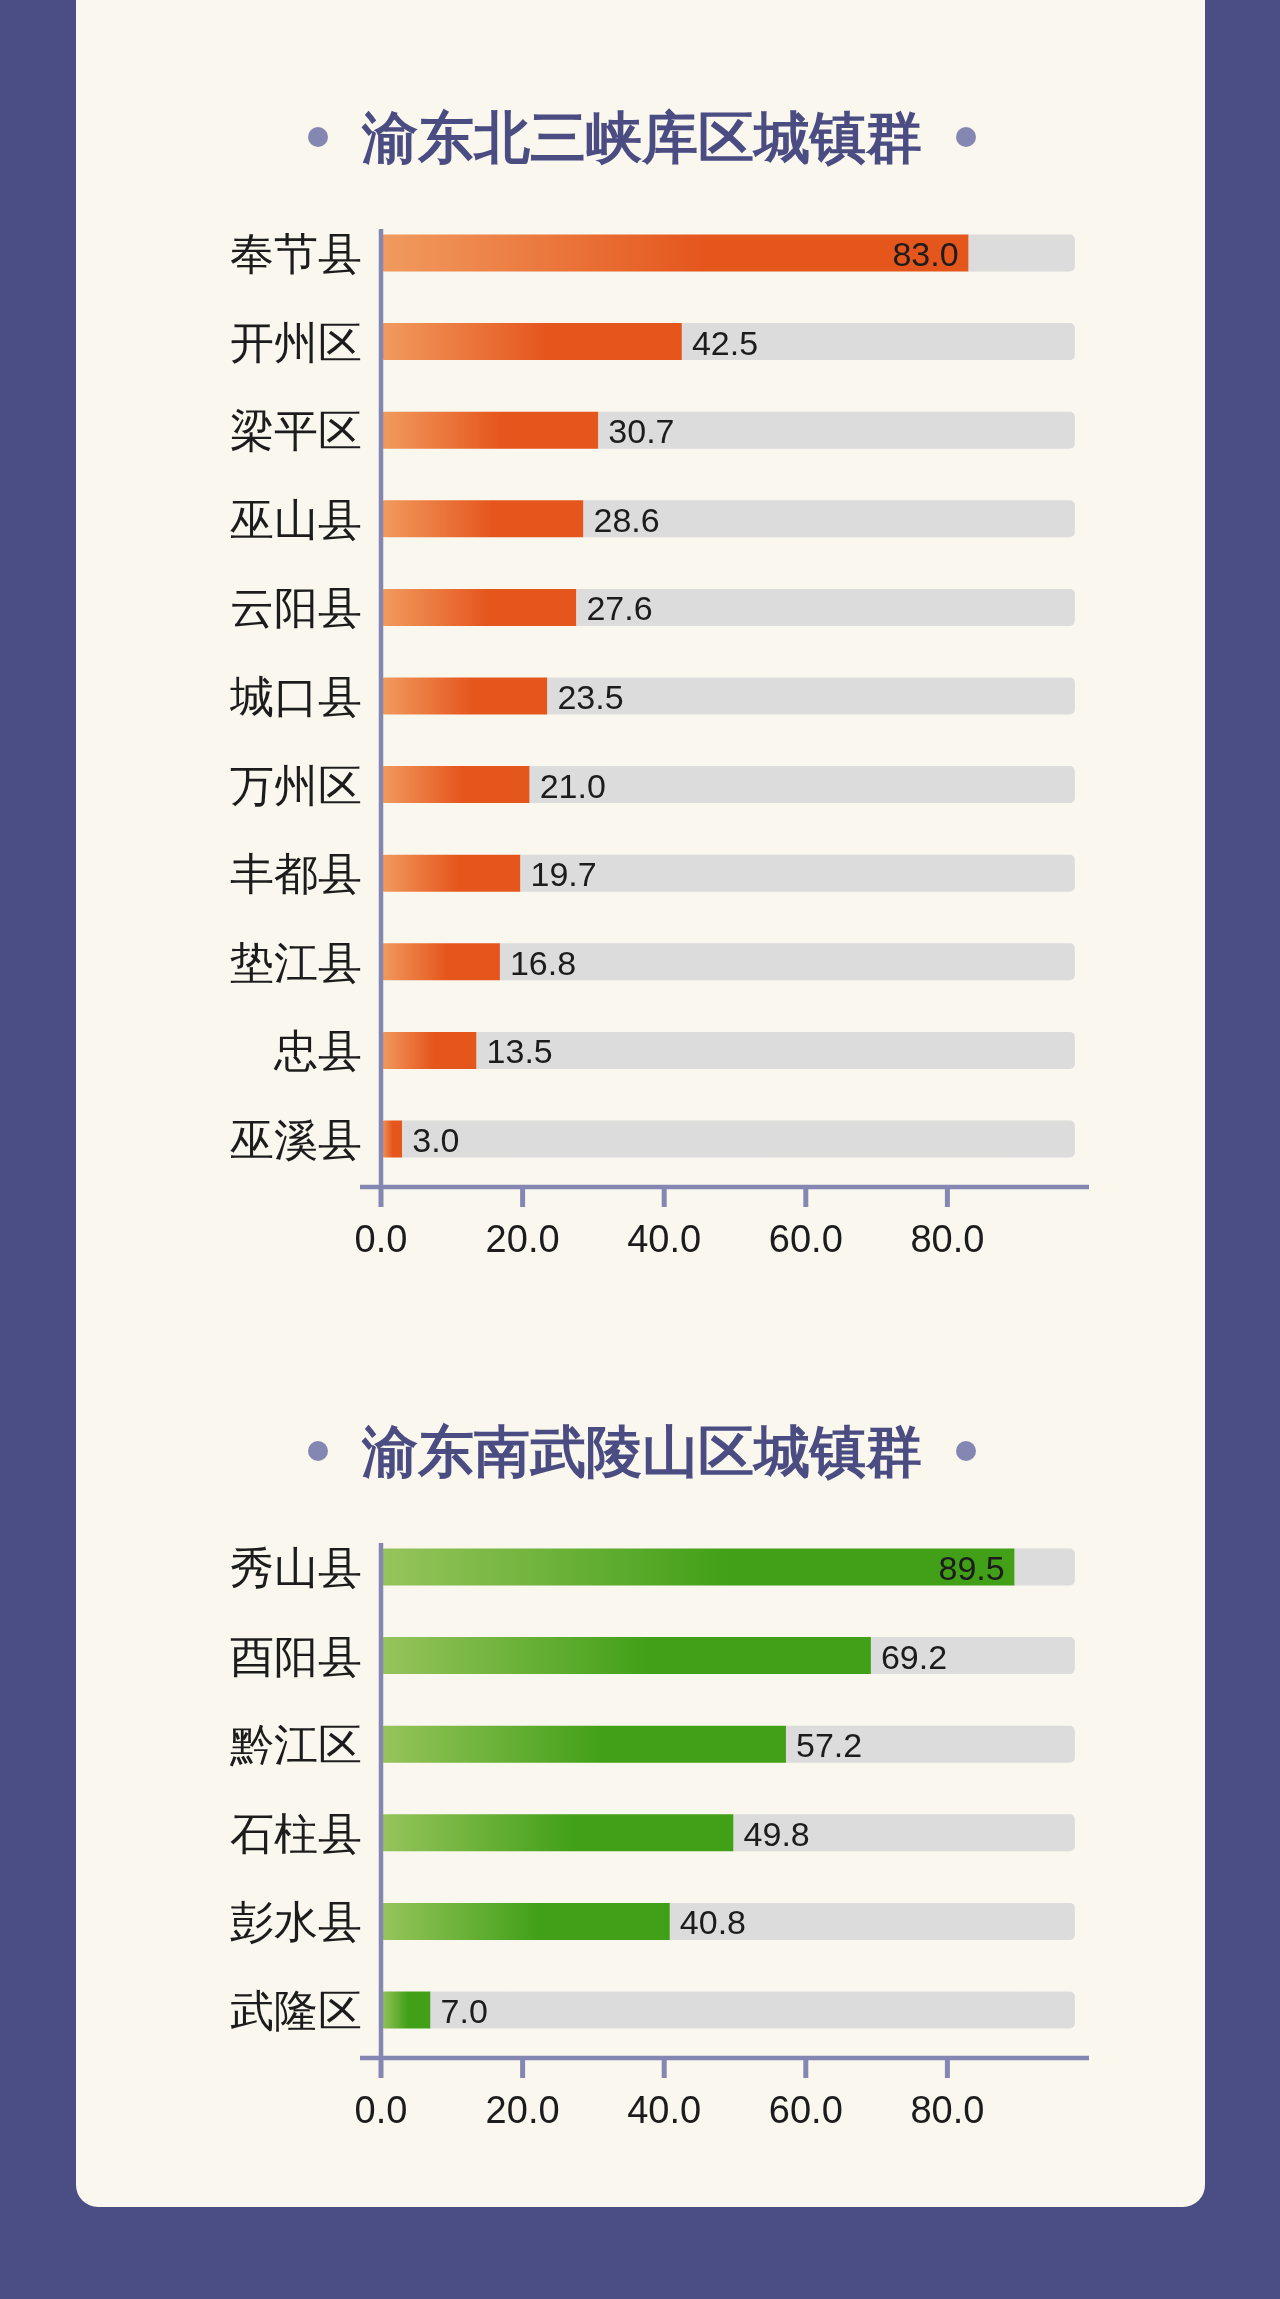 This screenshot has width=1280, height=2299. Describe the element at coordinates (436, 1140) in the screenshot. I see `value-label: 3.0` at that location.